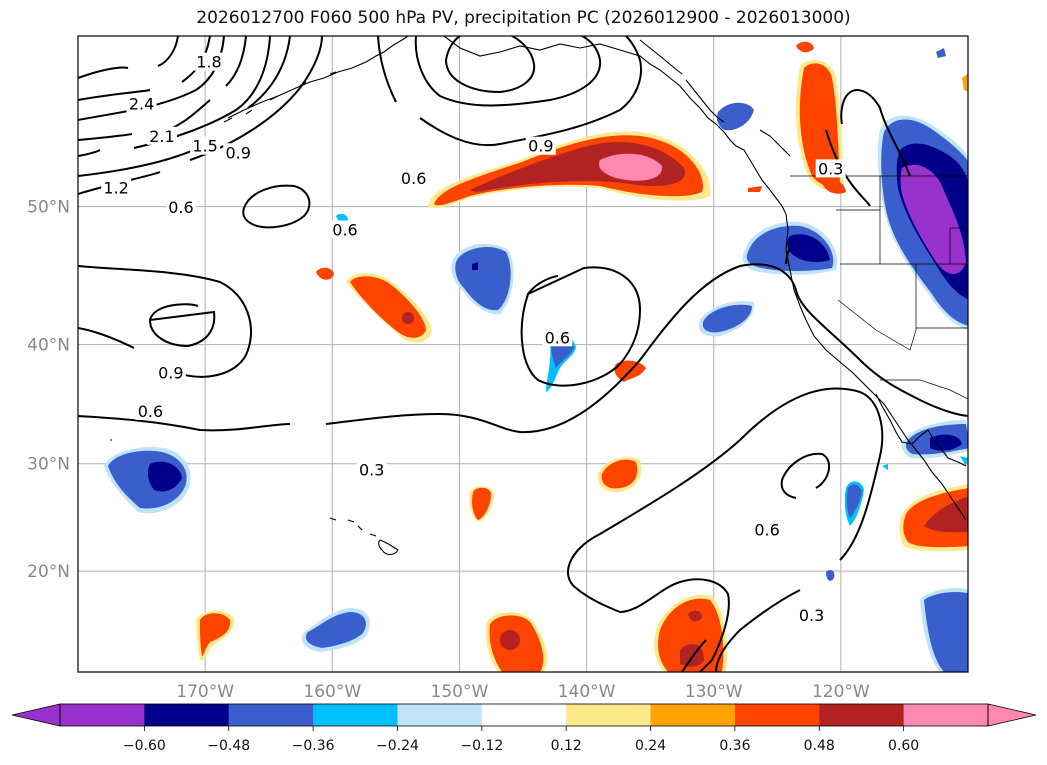 Image resolution: width=1047 pixels, height=765 pixels. I want to click on aleutian-islands, so click(318, 77).